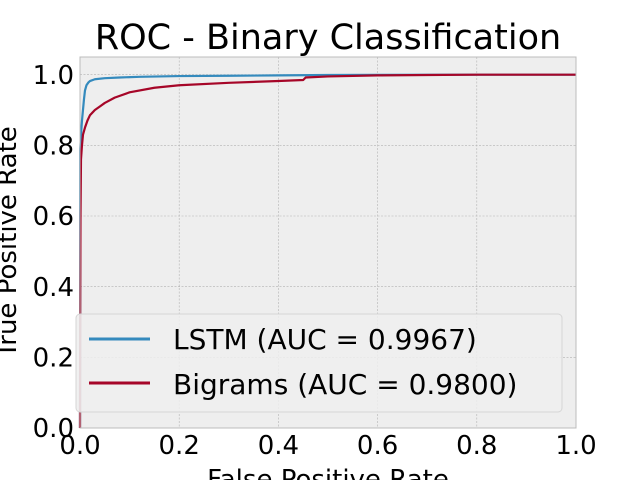 This screenshot has width=640, height=480. What do you see at coordinates (328, 38) in the screenshot?
I see `chart-title: ROC - Binary Classification` at bounding box center [328, 38].